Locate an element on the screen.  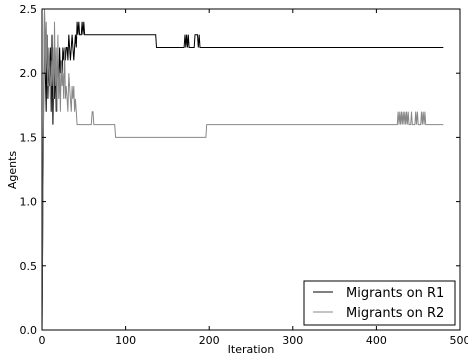
y-axis-label: Agents is located at coordinates (12, 170).